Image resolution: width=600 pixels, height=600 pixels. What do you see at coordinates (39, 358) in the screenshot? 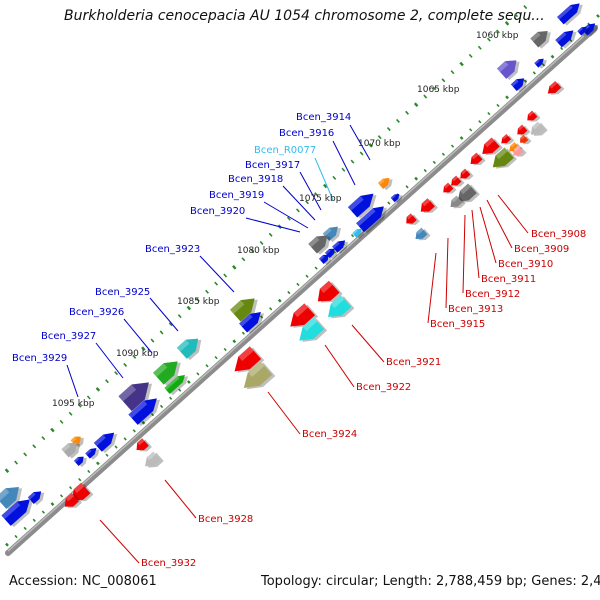
I see `gene-label-plus: Bcen_3929` at bounding box center [39, 358].